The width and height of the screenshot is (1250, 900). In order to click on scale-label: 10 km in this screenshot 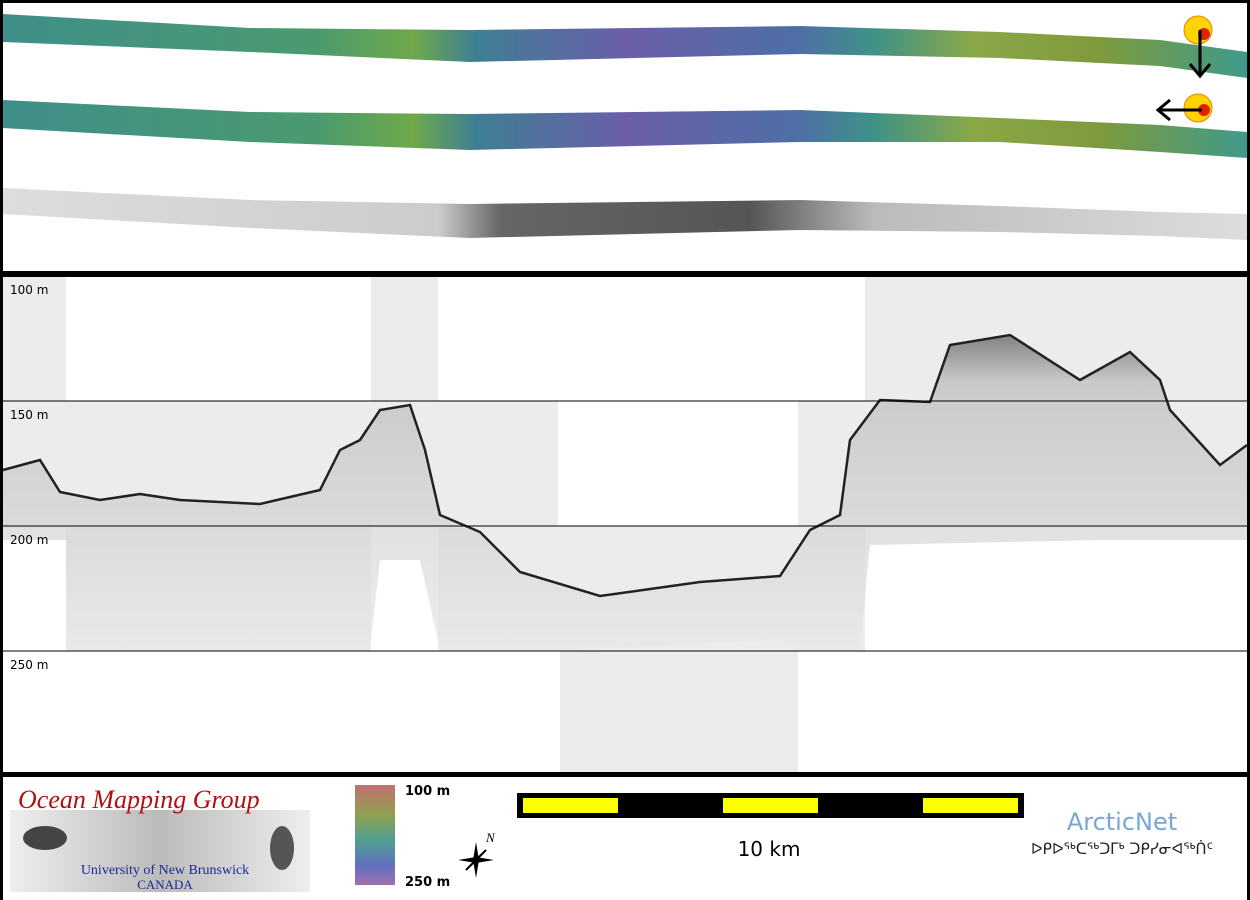, I will do `click(769, 849)`.